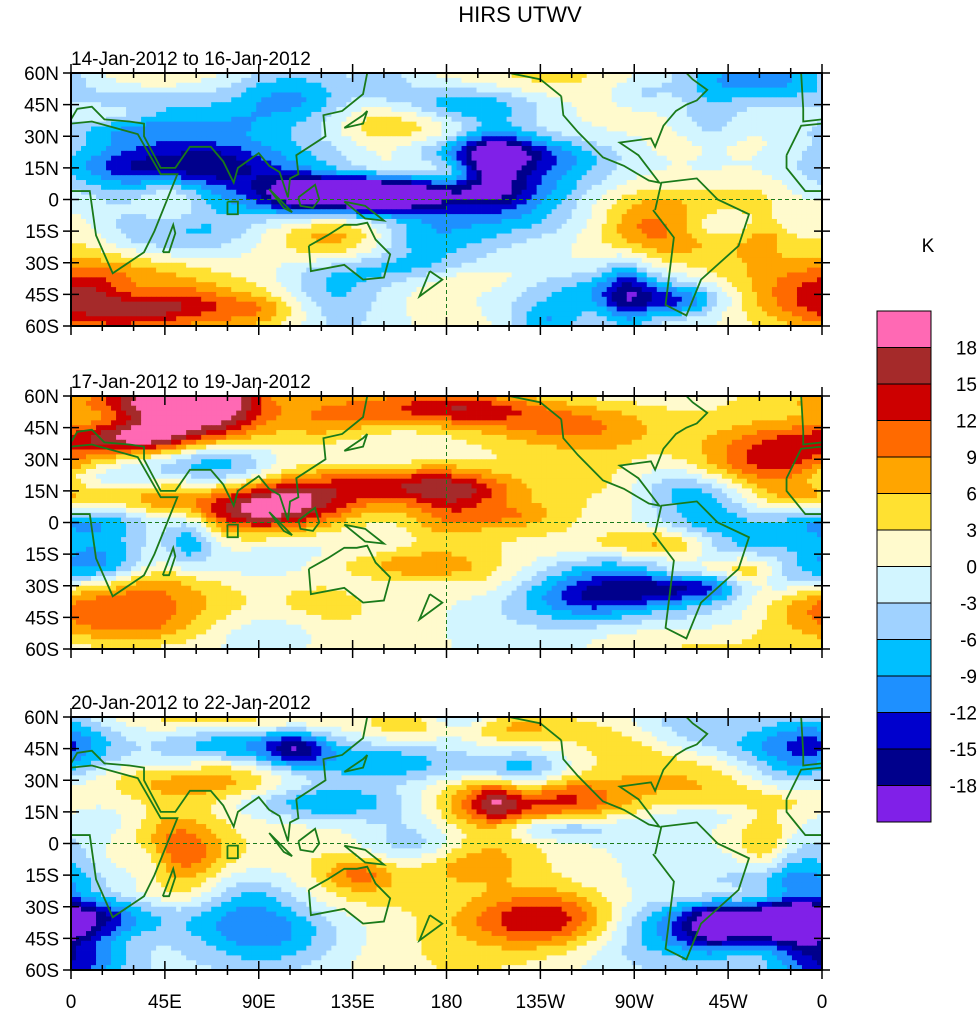 This screenshot has width=980, height=1014. I want to click on colorbar-label: -12, so click(963, 714).